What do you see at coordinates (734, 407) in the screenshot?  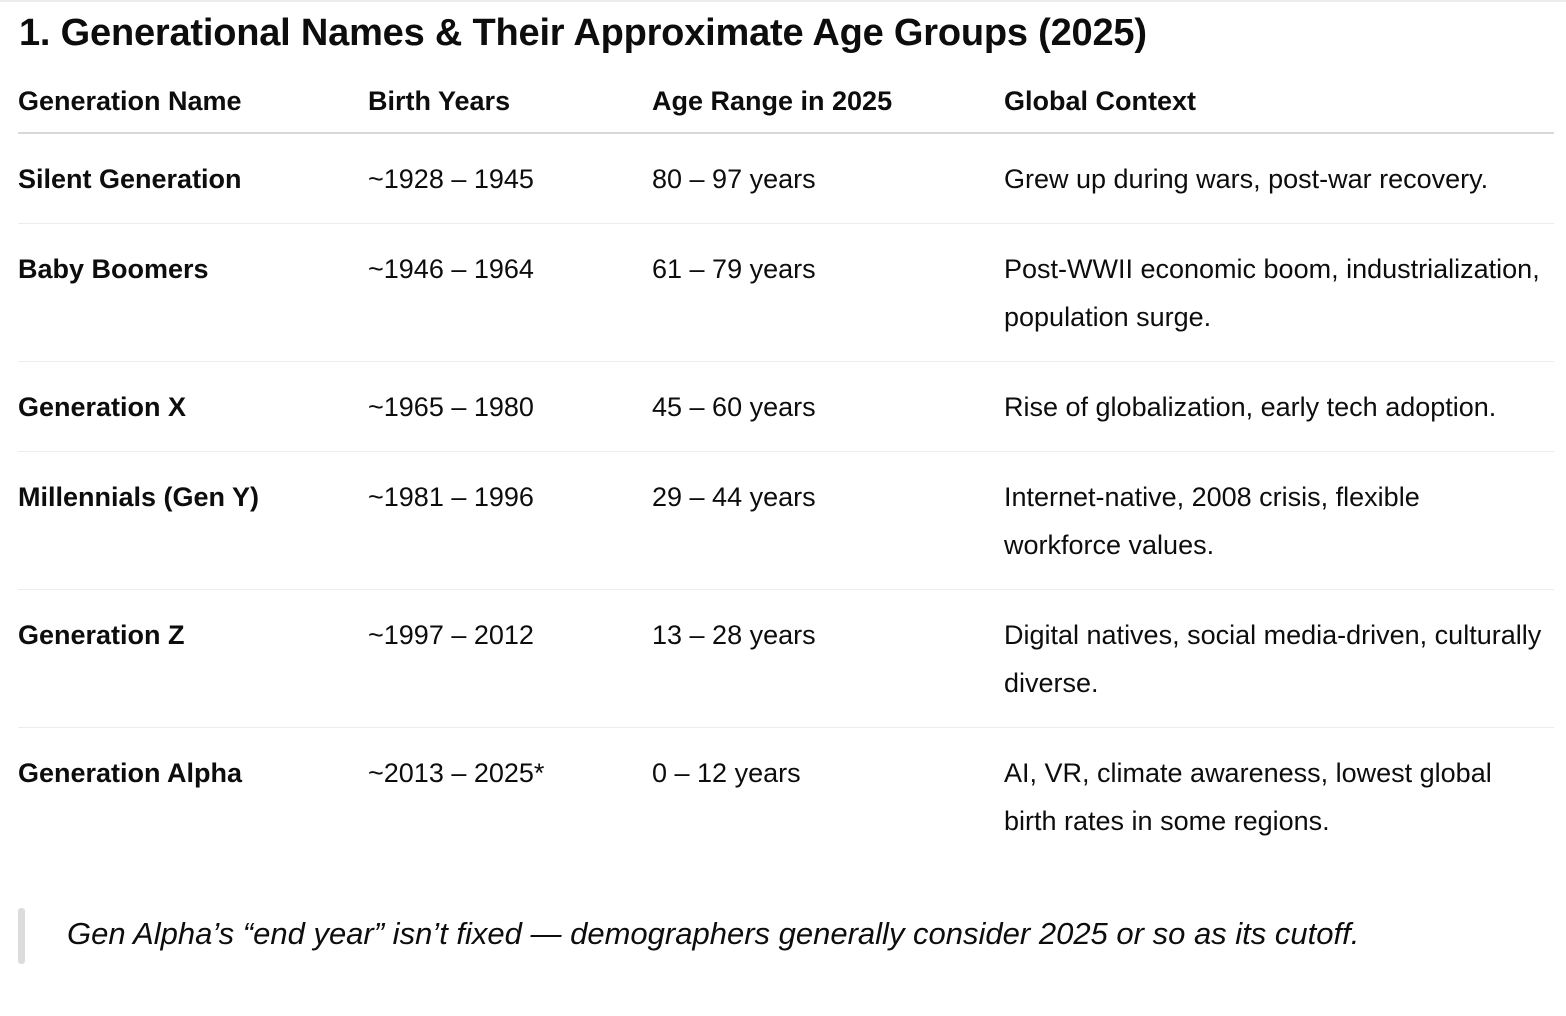 I see `age-range-cell: 45 – 60 years` at bounding box center [734, 407].